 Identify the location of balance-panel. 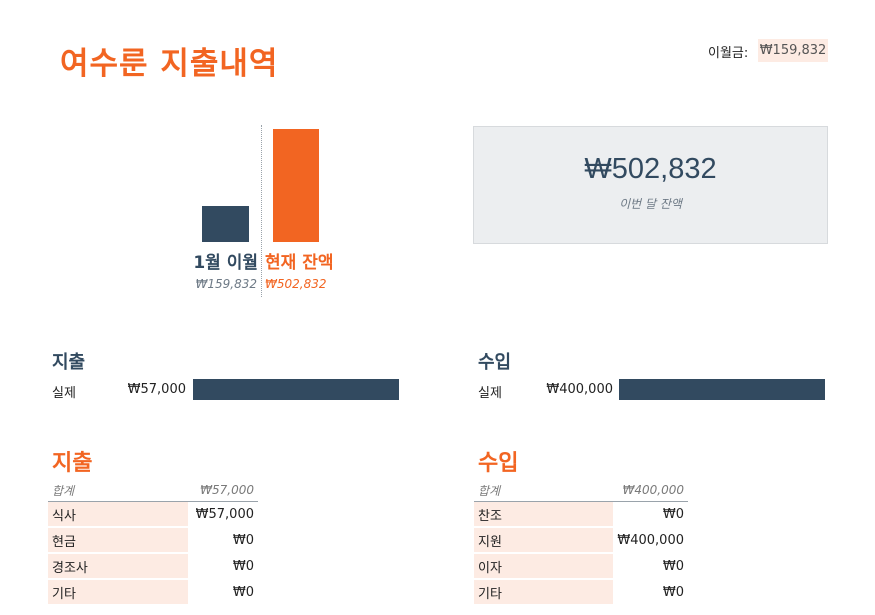
(650, 185).